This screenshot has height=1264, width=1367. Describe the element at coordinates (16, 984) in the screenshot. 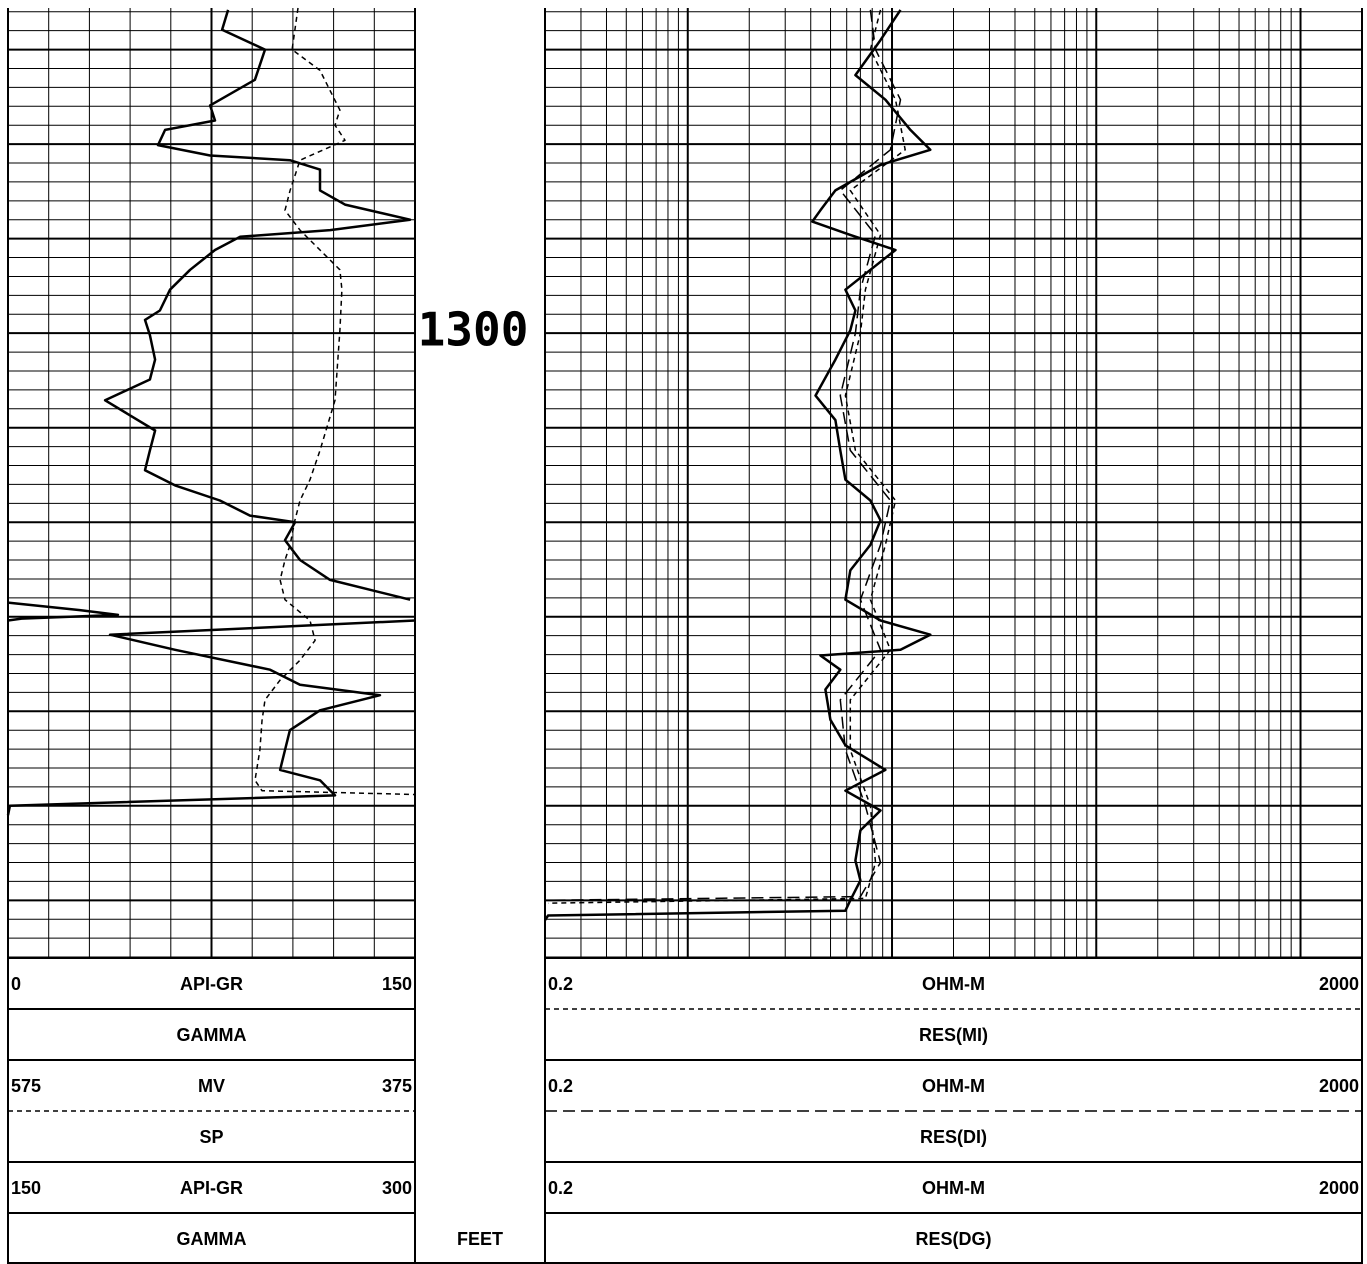

I see `scale-left: 0` at that location.